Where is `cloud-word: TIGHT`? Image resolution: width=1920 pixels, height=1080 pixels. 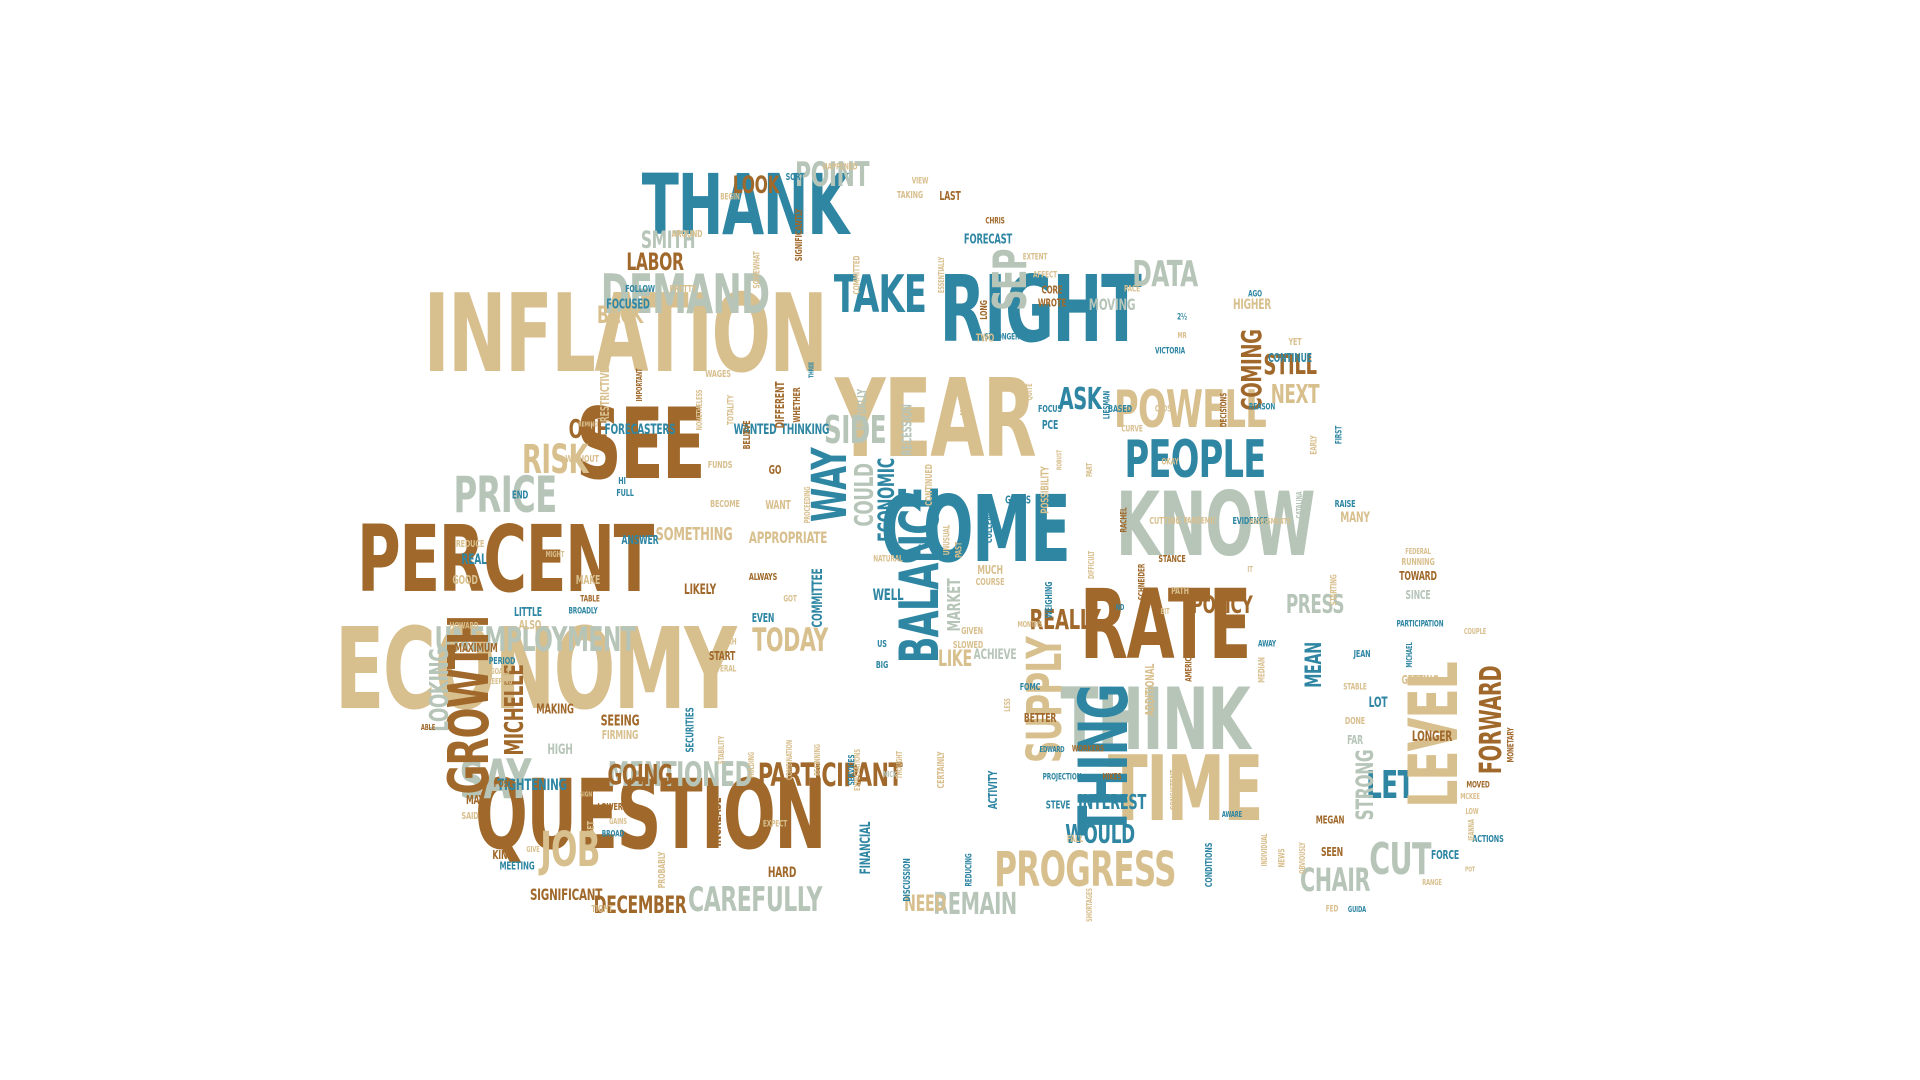
cloud-word: TIGHT is located at coordinates (602, 909).